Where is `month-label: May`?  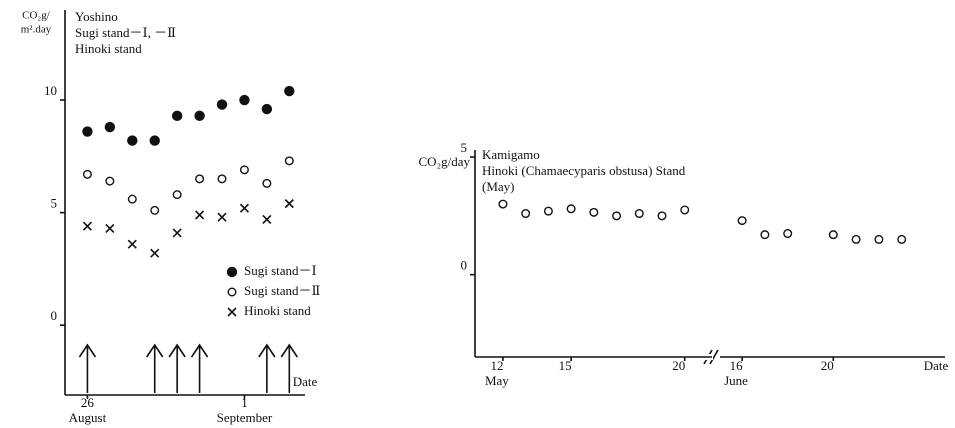 month-label: May is located at coordinates (497, 380).